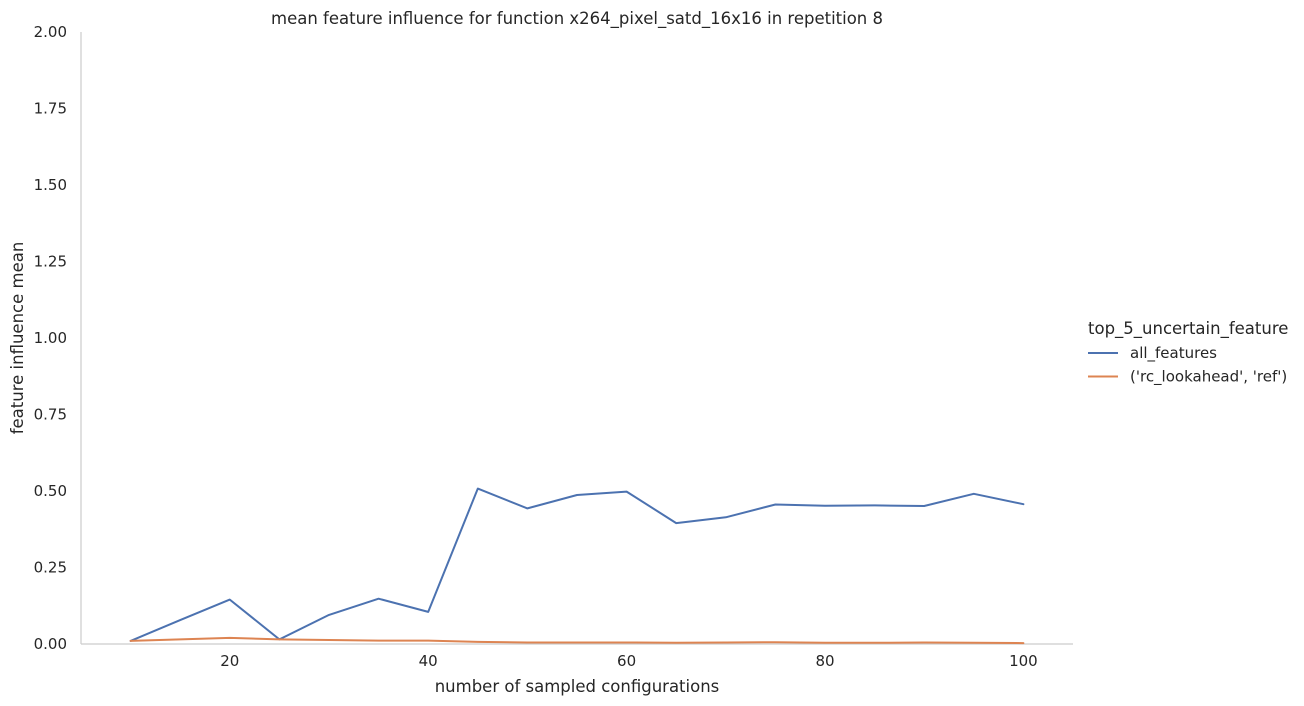 This screenshot has width=1304, height=706. What do you see at coordinates (50, 644) in the screenshot?
I see `y-tick-label: 0.00` at bounding box center [50, 644].